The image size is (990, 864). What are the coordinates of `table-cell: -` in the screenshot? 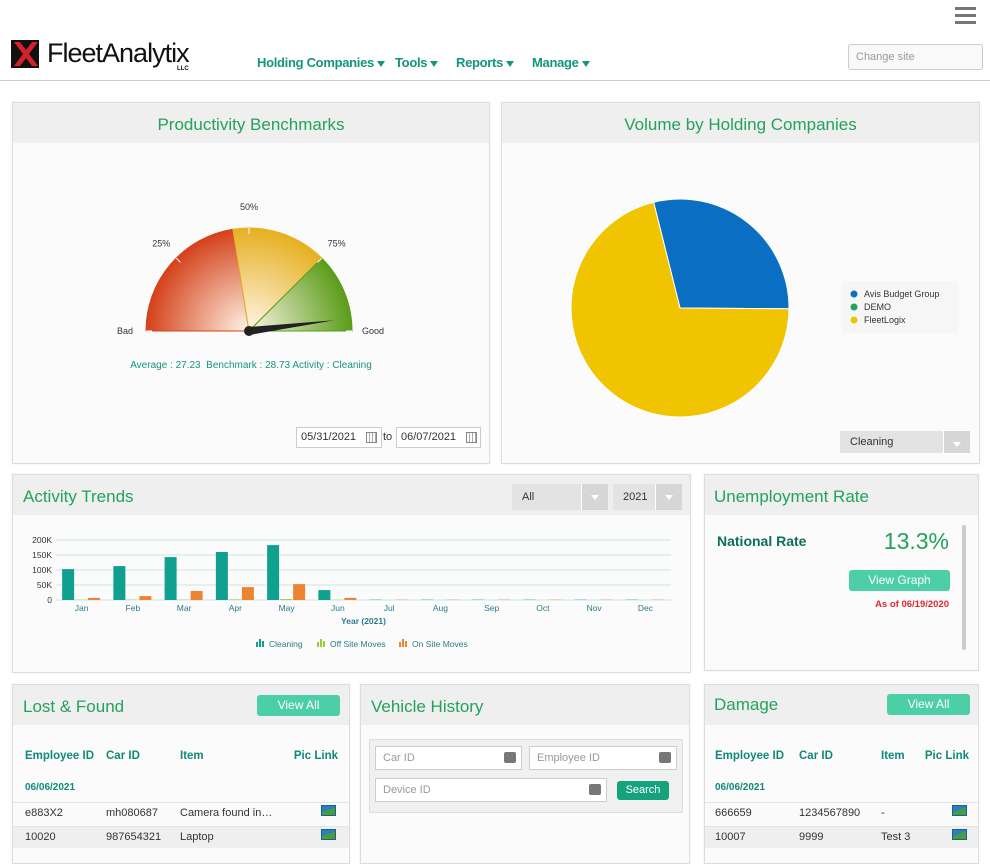 It's located at (883, 813).